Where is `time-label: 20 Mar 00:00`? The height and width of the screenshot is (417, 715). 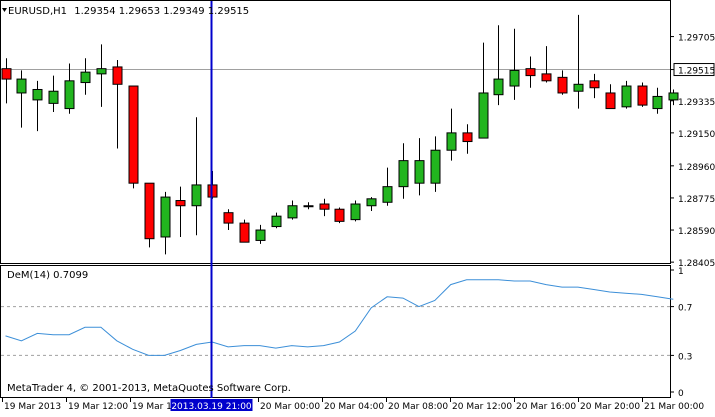 time-label: 20 Mar 00:00 is located at coordinates (290, 407).